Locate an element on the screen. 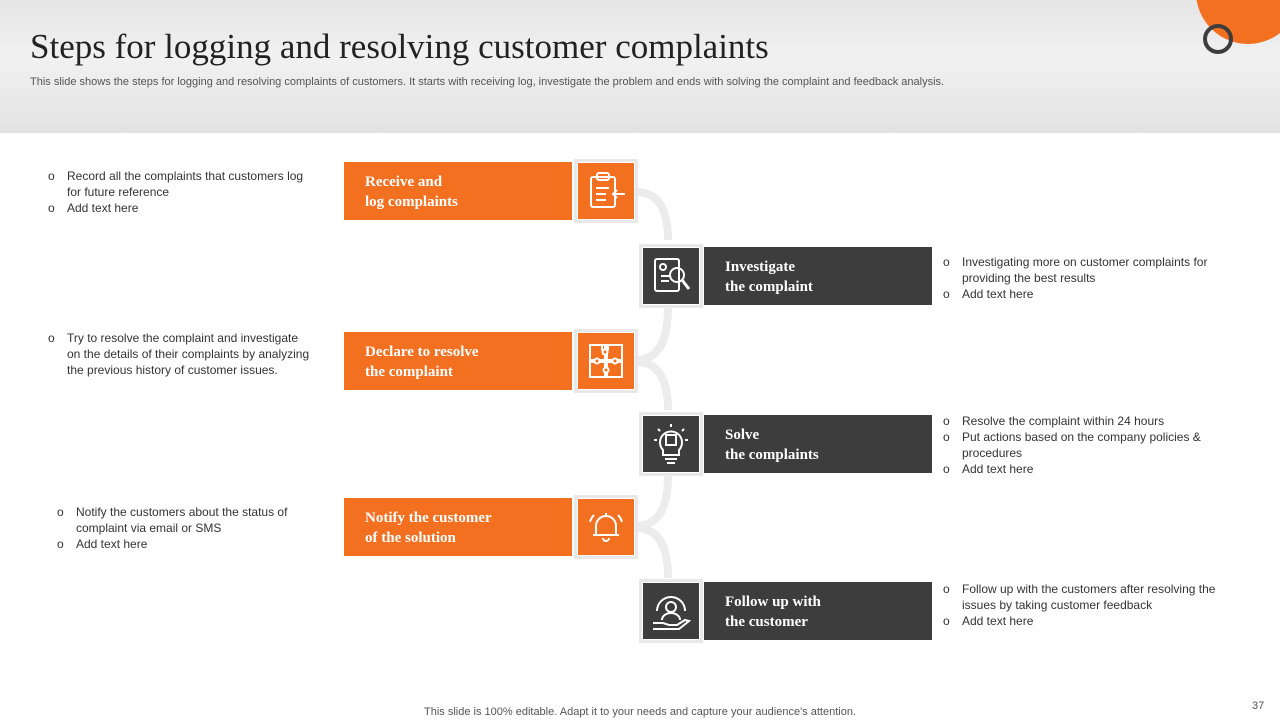 Image resolution: width=1280 pixels, height=720 pixels. puzzle-icon is located at coordinates (606, 361).